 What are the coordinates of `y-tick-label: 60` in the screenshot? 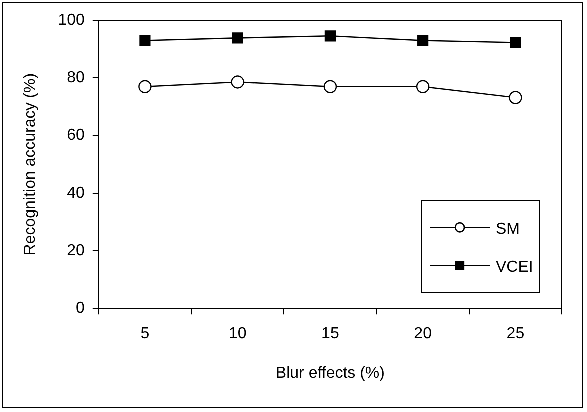 It's located at (76, 135).